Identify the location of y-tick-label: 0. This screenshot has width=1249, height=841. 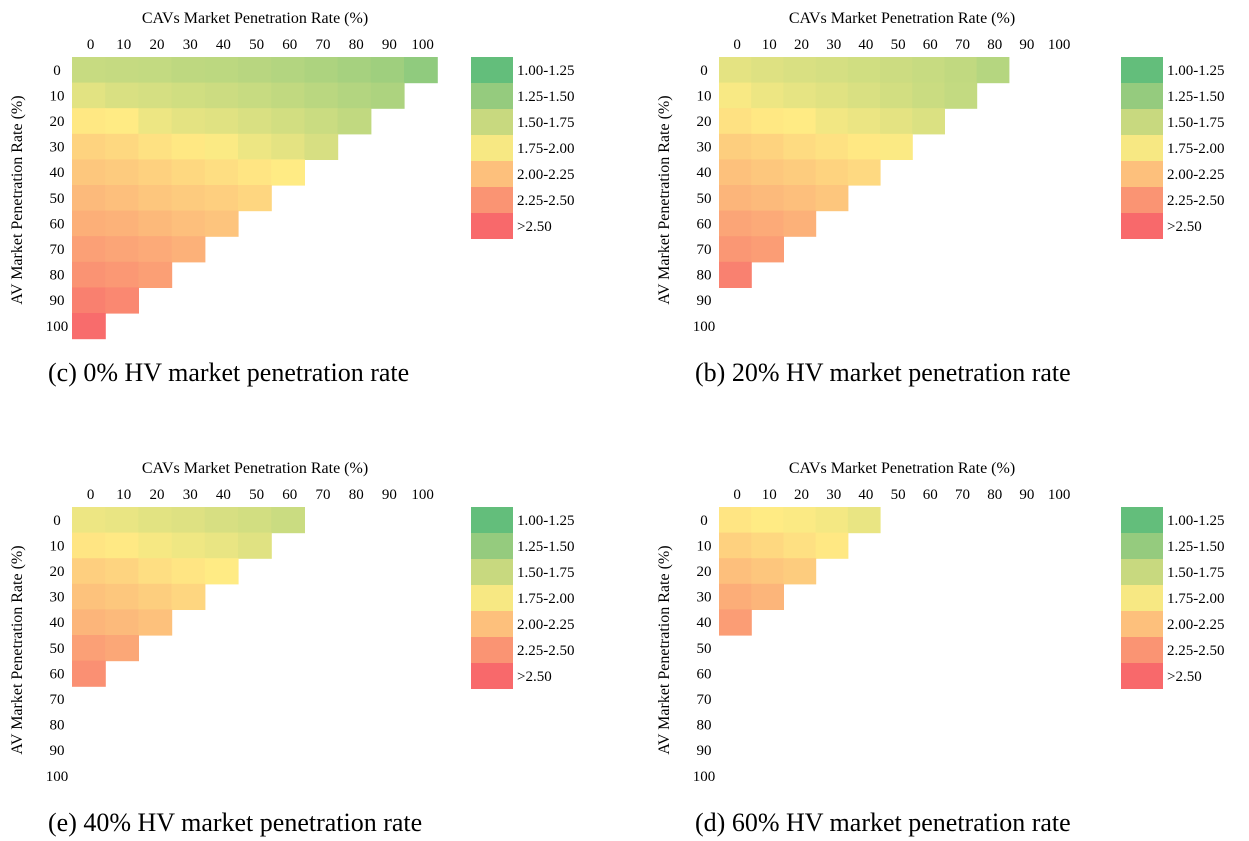
(704, 521).